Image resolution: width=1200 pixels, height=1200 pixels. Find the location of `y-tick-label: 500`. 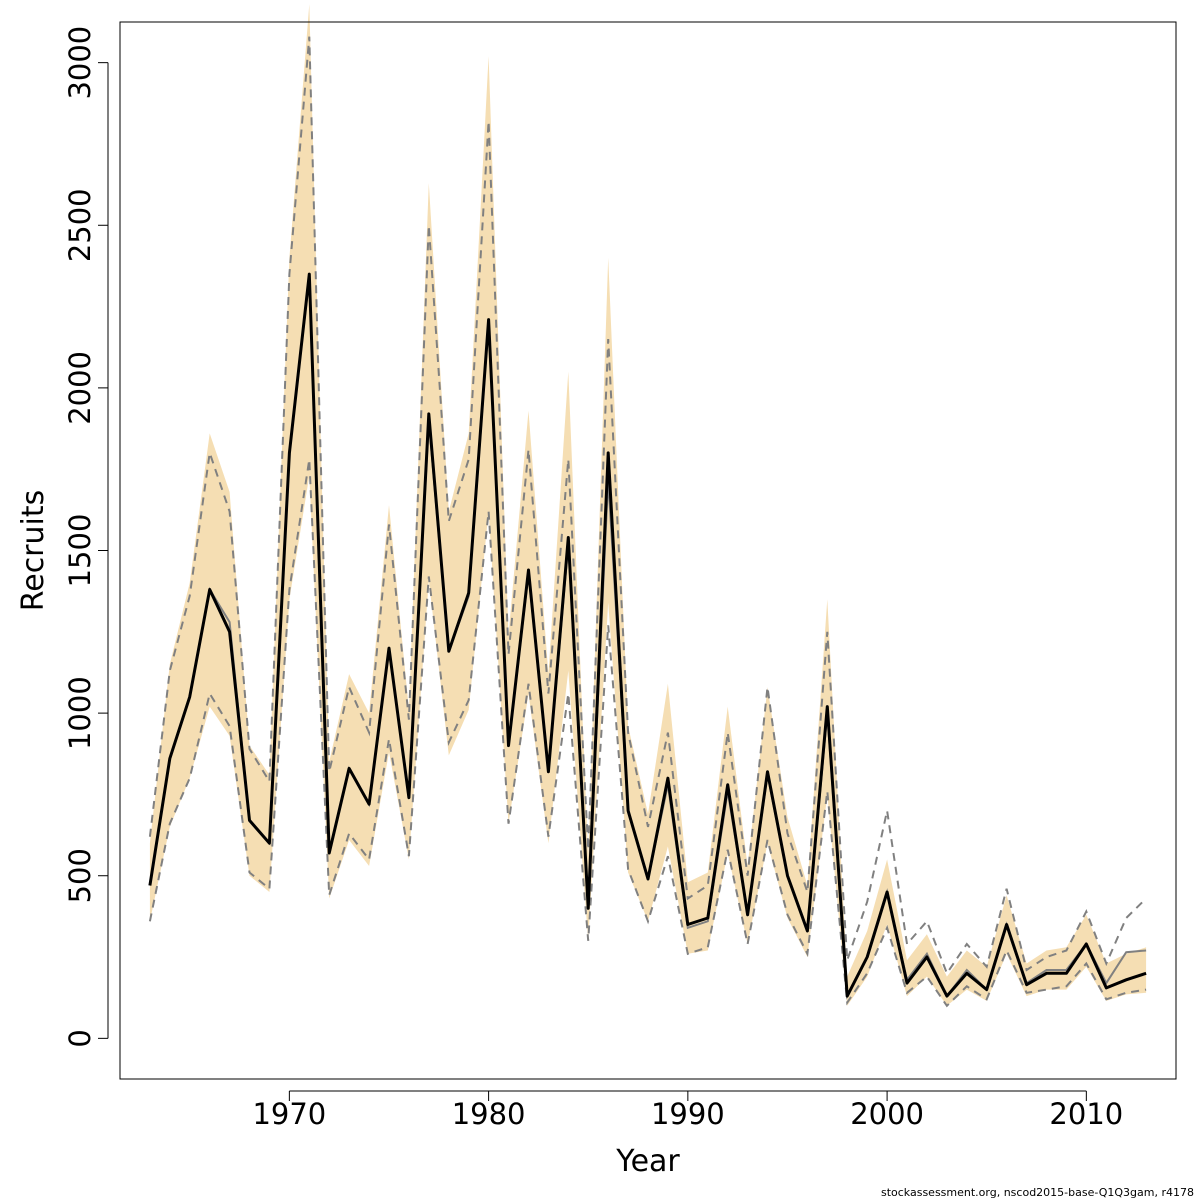

y-tick-label: 500 is located at coordinates (80, 875).